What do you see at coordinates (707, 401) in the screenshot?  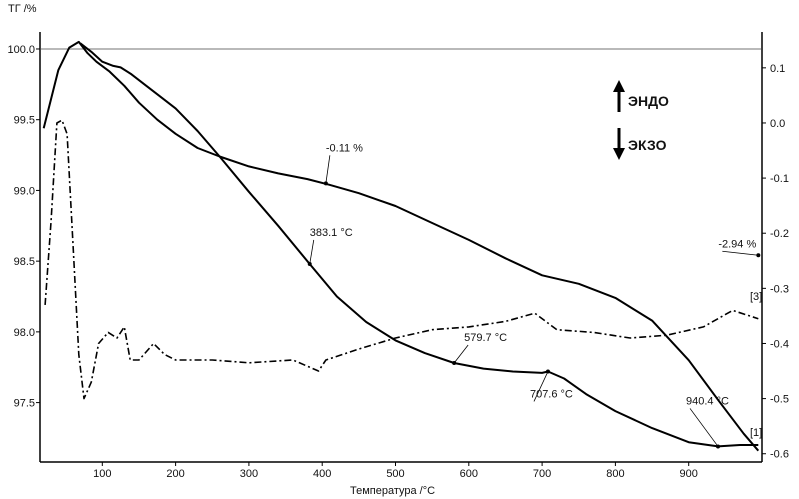 I see `annotation-label: 940.4 °C` at bounding box center [707, 401].